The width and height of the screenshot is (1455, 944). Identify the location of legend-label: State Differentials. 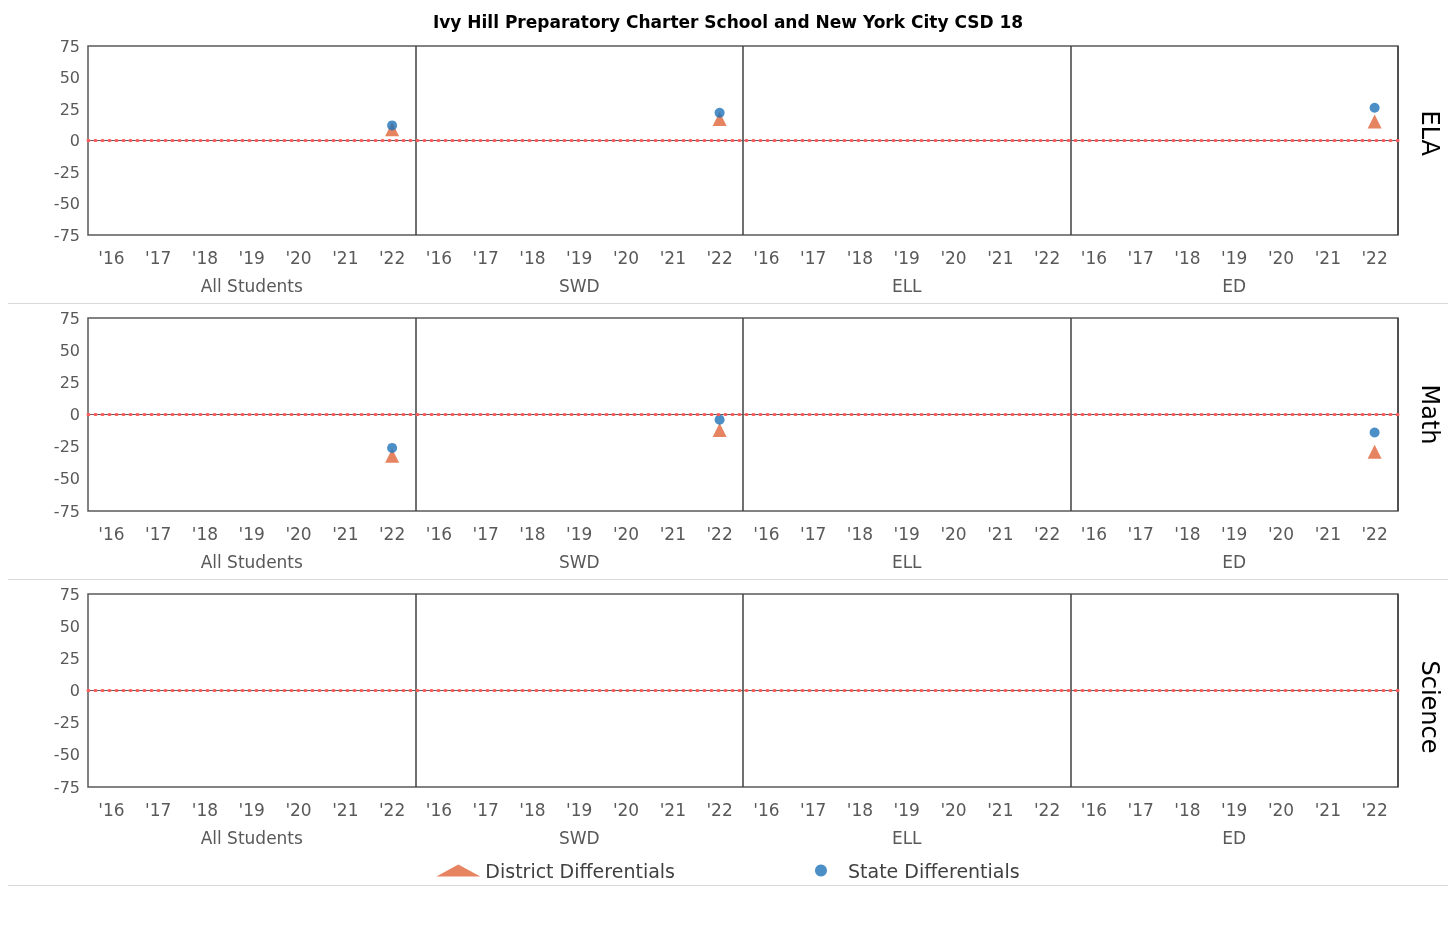
(933, 870).